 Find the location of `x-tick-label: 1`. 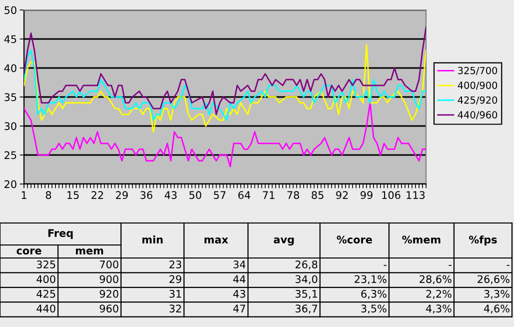

x-tick-label: 1 is located at coordinates (24, 195).